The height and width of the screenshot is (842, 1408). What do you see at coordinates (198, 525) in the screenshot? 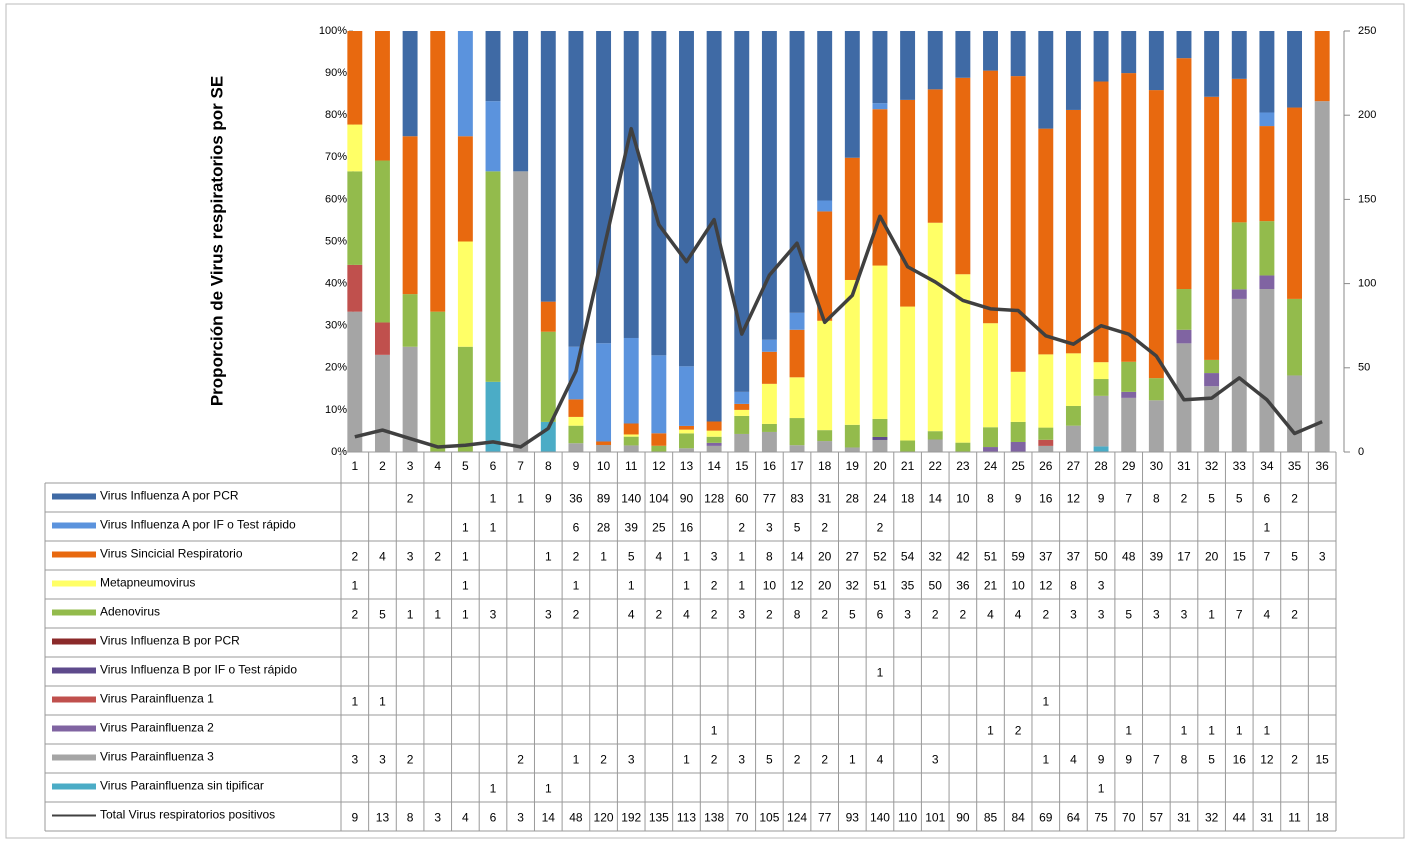
I see `legend-label: Virus Influenza A por IF o Test rápido` at bounding box center [198, 525].